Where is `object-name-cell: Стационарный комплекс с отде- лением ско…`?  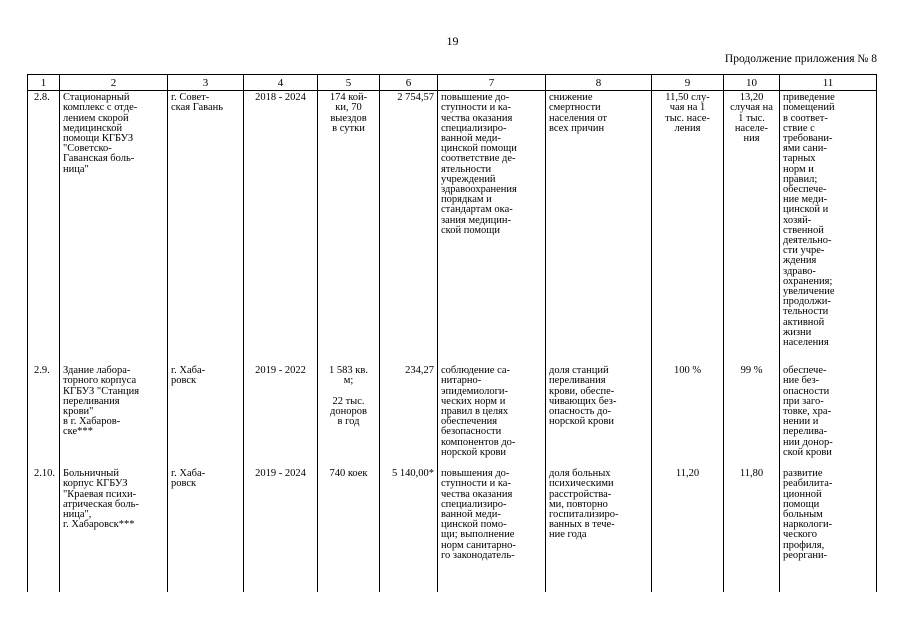 object-name-cell: Стационарный комплекс с отде- лением ско… is located at coordinates (113, 227).